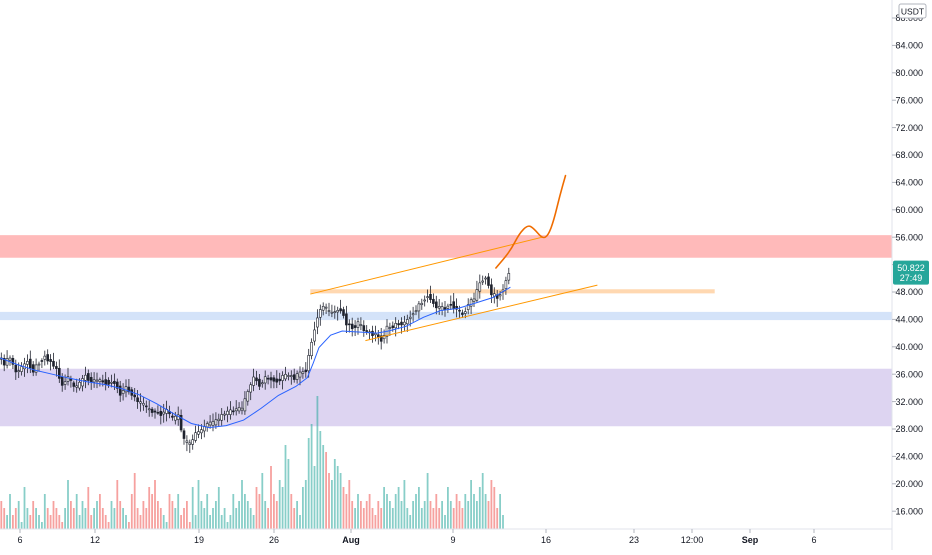 Image resolution: width=932 pixels, height=555 pixels. What do you see at coordinates (909, 374) in the screenshot?
I see `price-tick-label: 36.000` at bounding box center [909, 374].